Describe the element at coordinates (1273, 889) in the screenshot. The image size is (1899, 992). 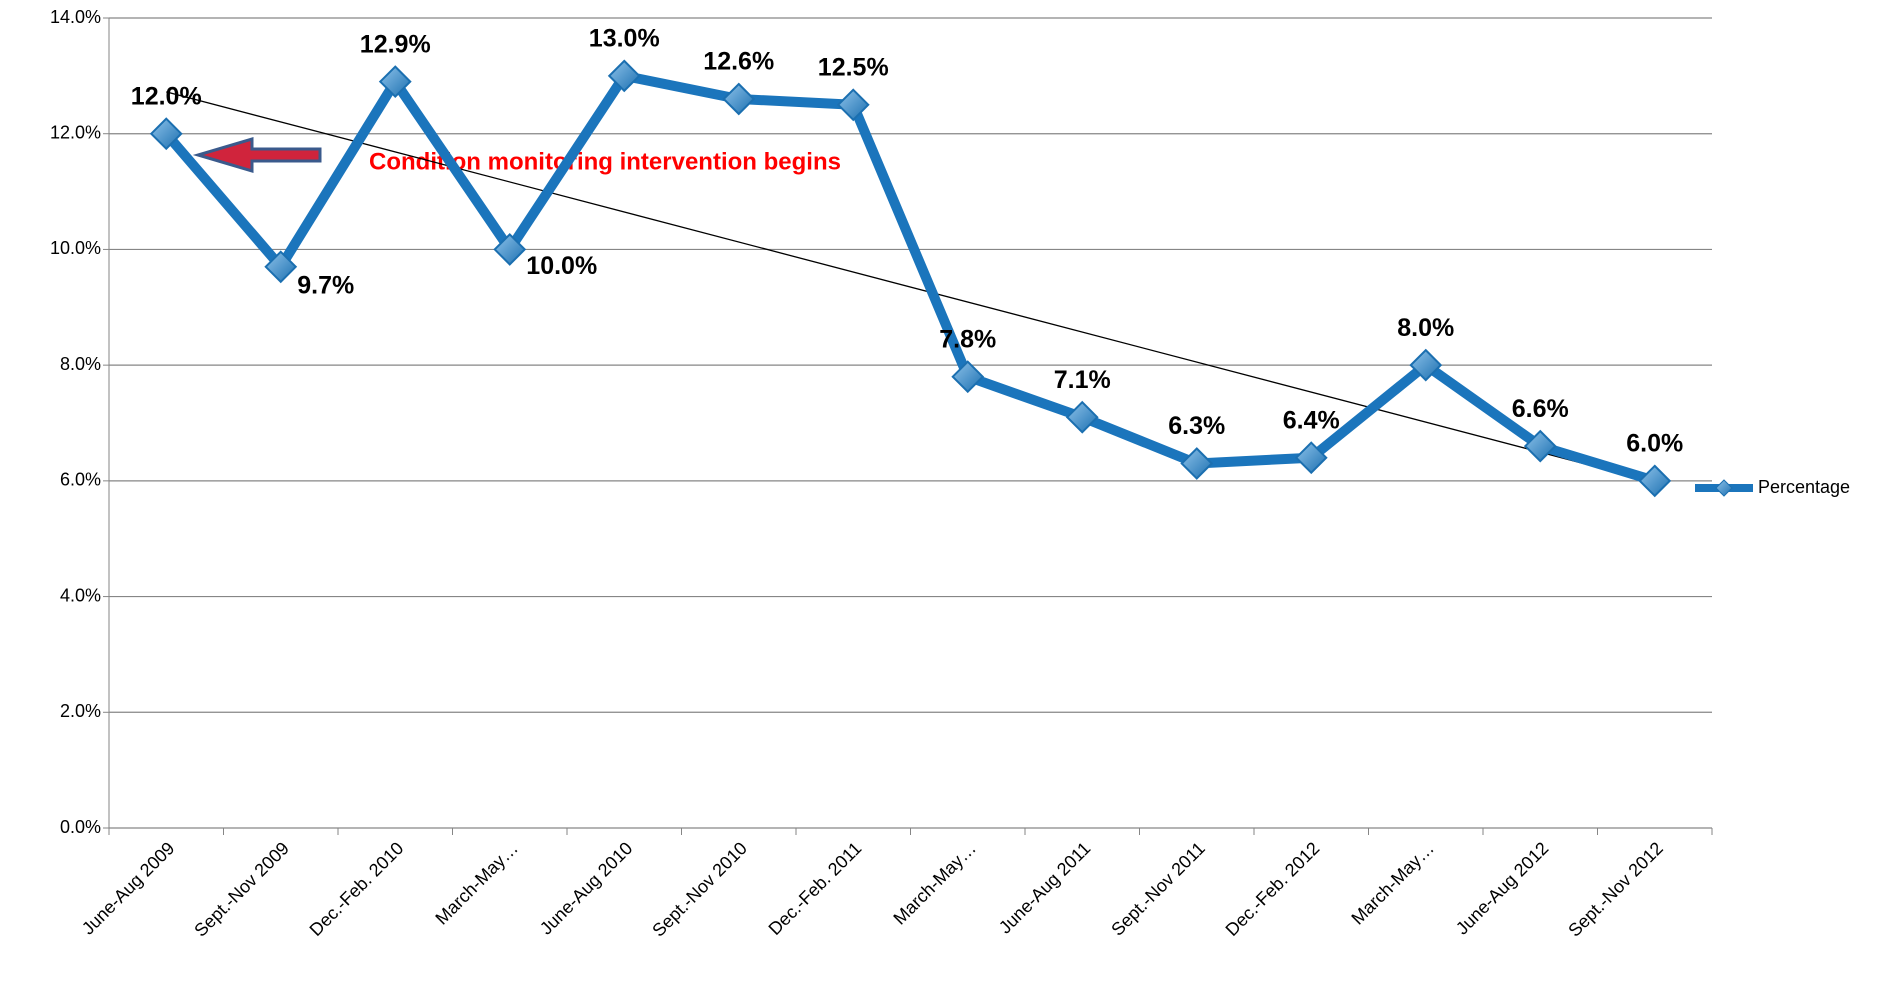
I see `x-tick-label: Dec.-Feb. 2012` at that location.